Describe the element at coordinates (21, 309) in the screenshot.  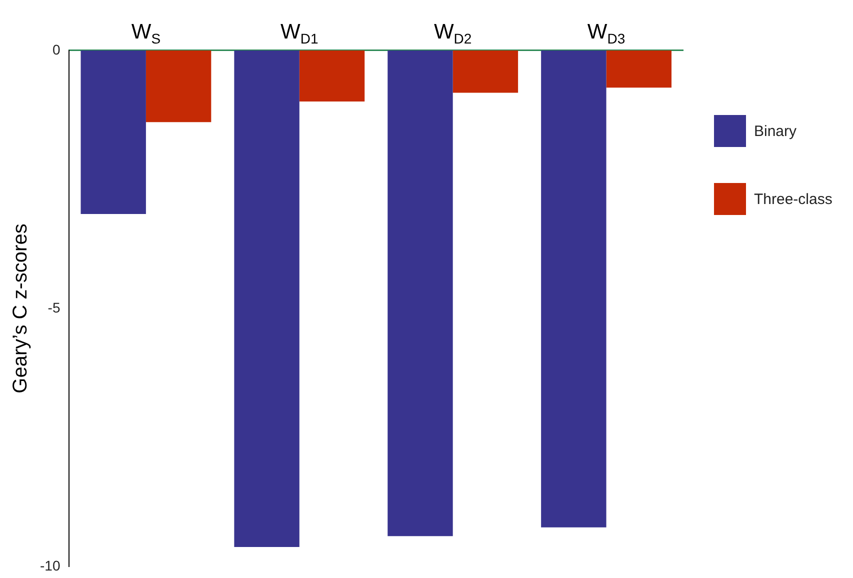
I see `y-axis-title: Geary’s C z-scores` at that location.